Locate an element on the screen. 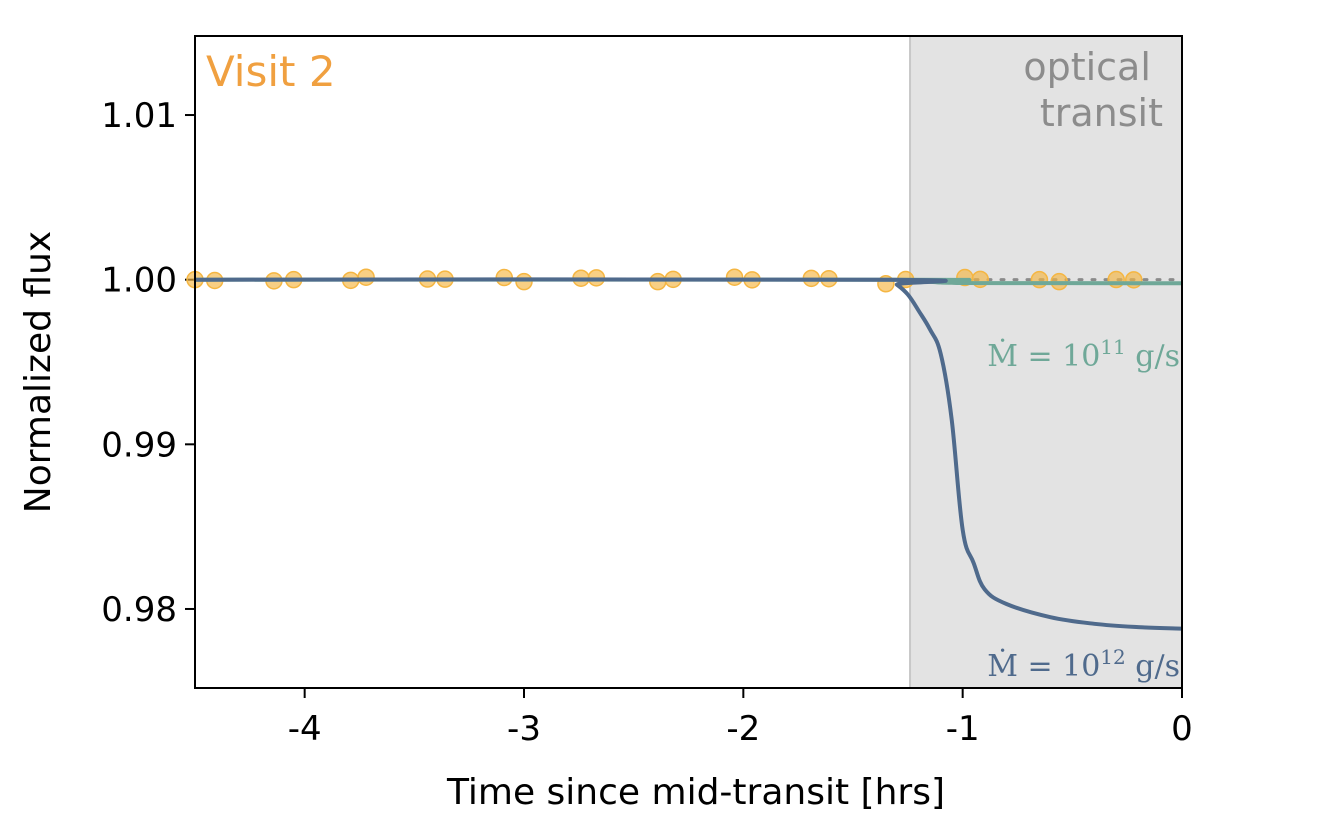 This screenshot has height=830, width=1332. x-tick-label: -1 is located at coordinates (963, 729).